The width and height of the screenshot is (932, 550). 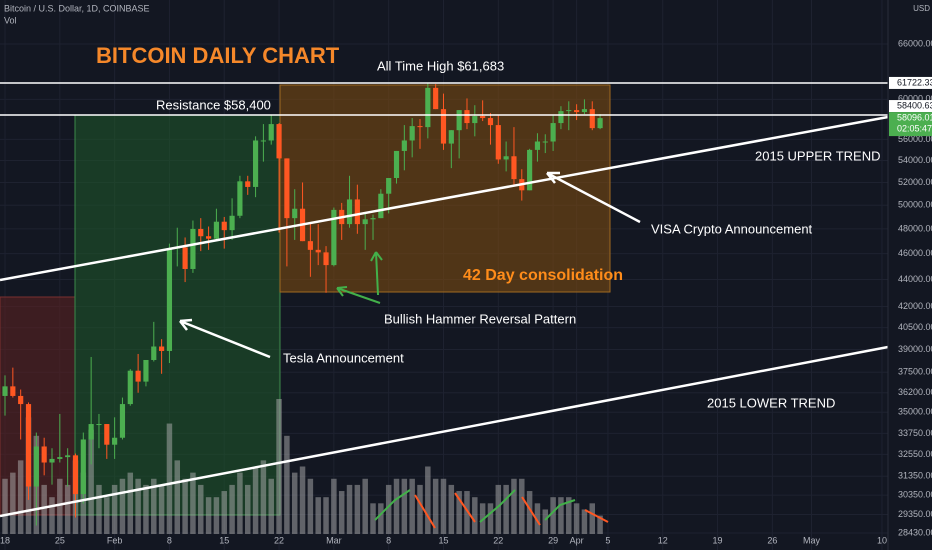 What do you see at coordinates (376, 273) in the screenshot?
I see `hammer-arrow` at bounding box center [376, 273].